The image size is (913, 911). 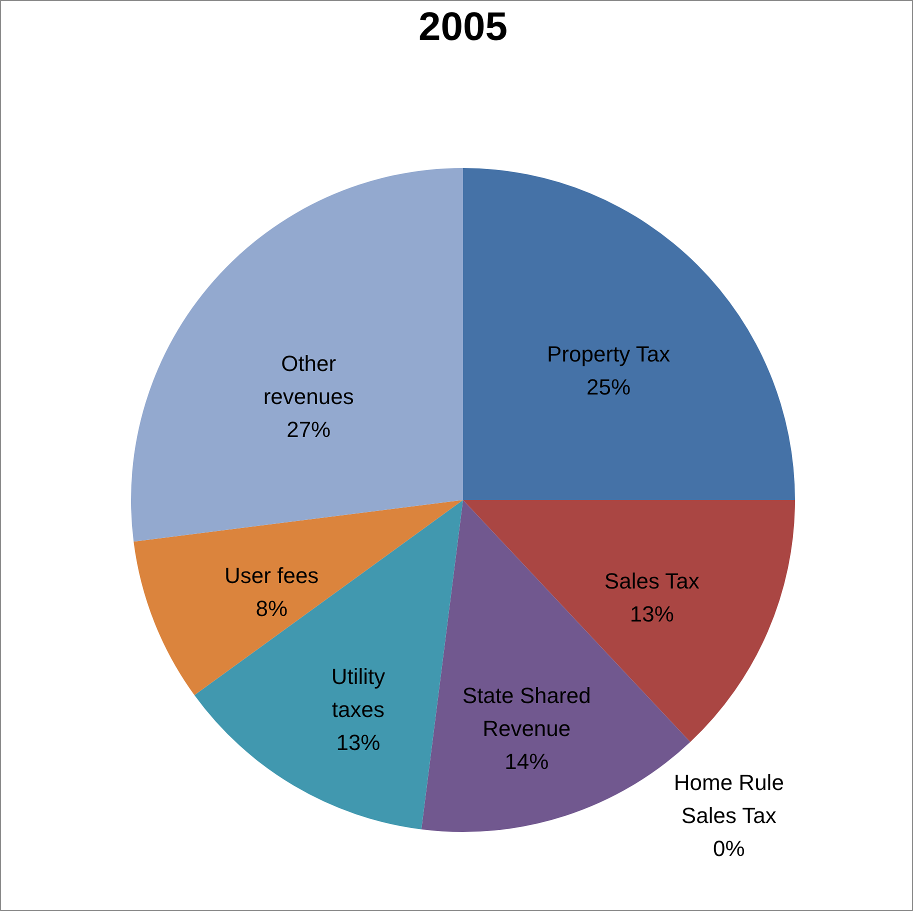 I want to click on slice-label: State Shared Revenue, so click(x=526, y=711).